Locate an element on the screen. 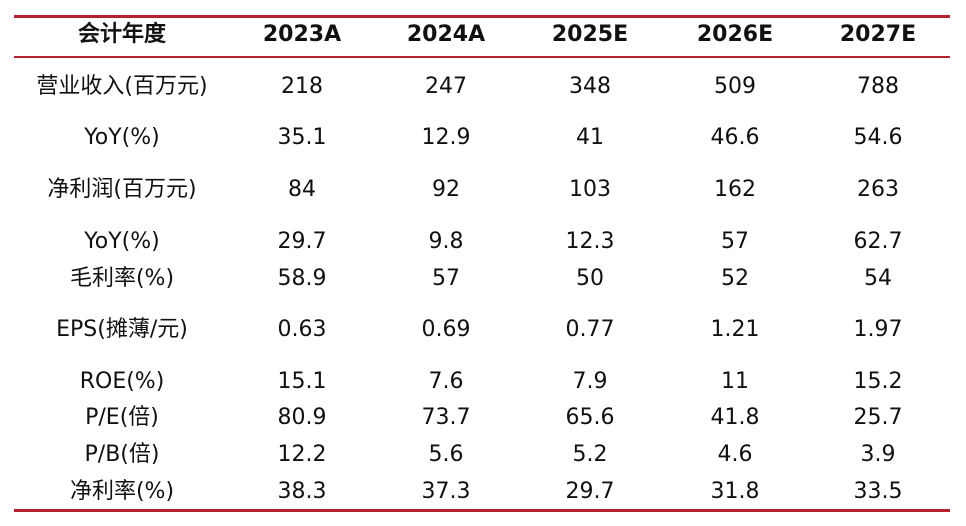  table-cell-value: 35.1 is located at coordinates (302, 137).